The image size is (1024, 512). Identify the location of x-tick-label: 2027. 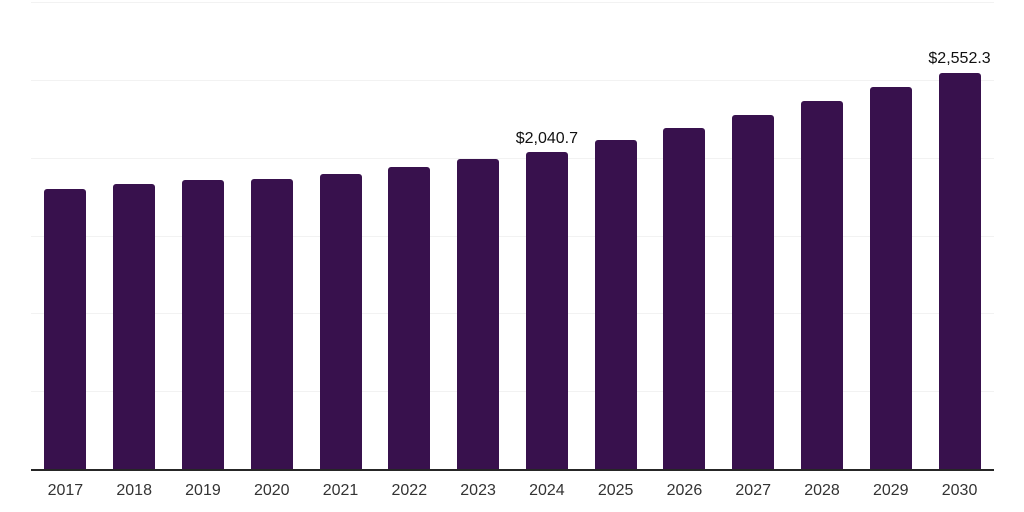
(753, 490).